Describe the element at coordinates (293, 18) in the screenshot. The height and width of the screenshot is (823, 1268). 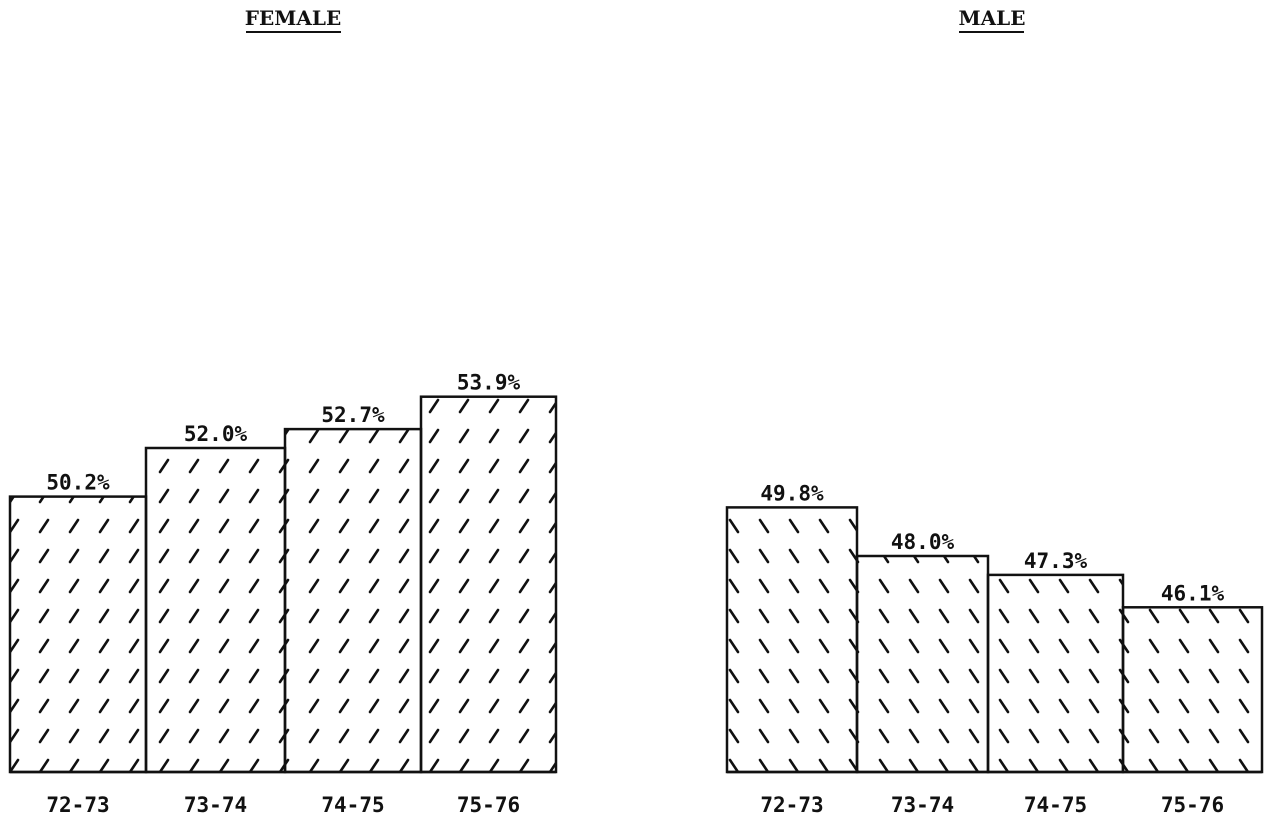
I see `female-chart-title: FEMALE` at that location.